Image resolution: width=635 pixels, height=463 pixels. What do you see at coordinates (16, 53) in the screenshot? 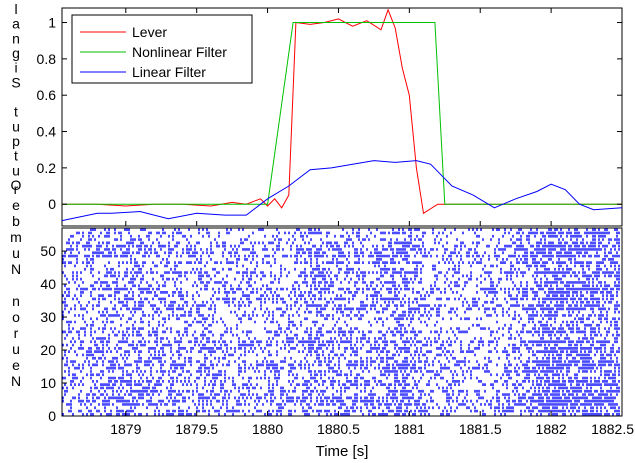
I see `y-axis-label-char: g` at bounding box center [16, 53].